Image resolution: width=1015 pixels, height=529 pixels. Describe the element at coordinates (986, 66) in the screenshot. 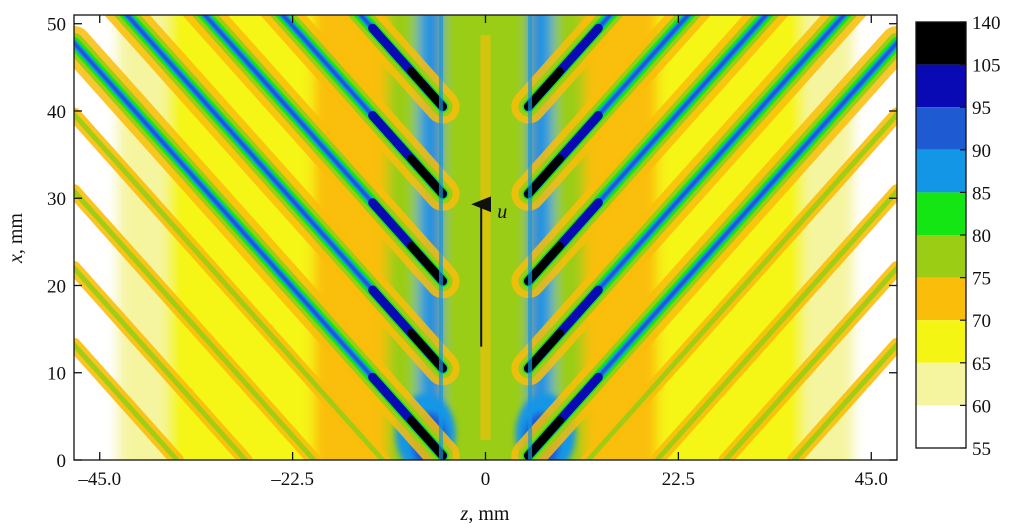

I see `colorbar-label: 105` at that location.